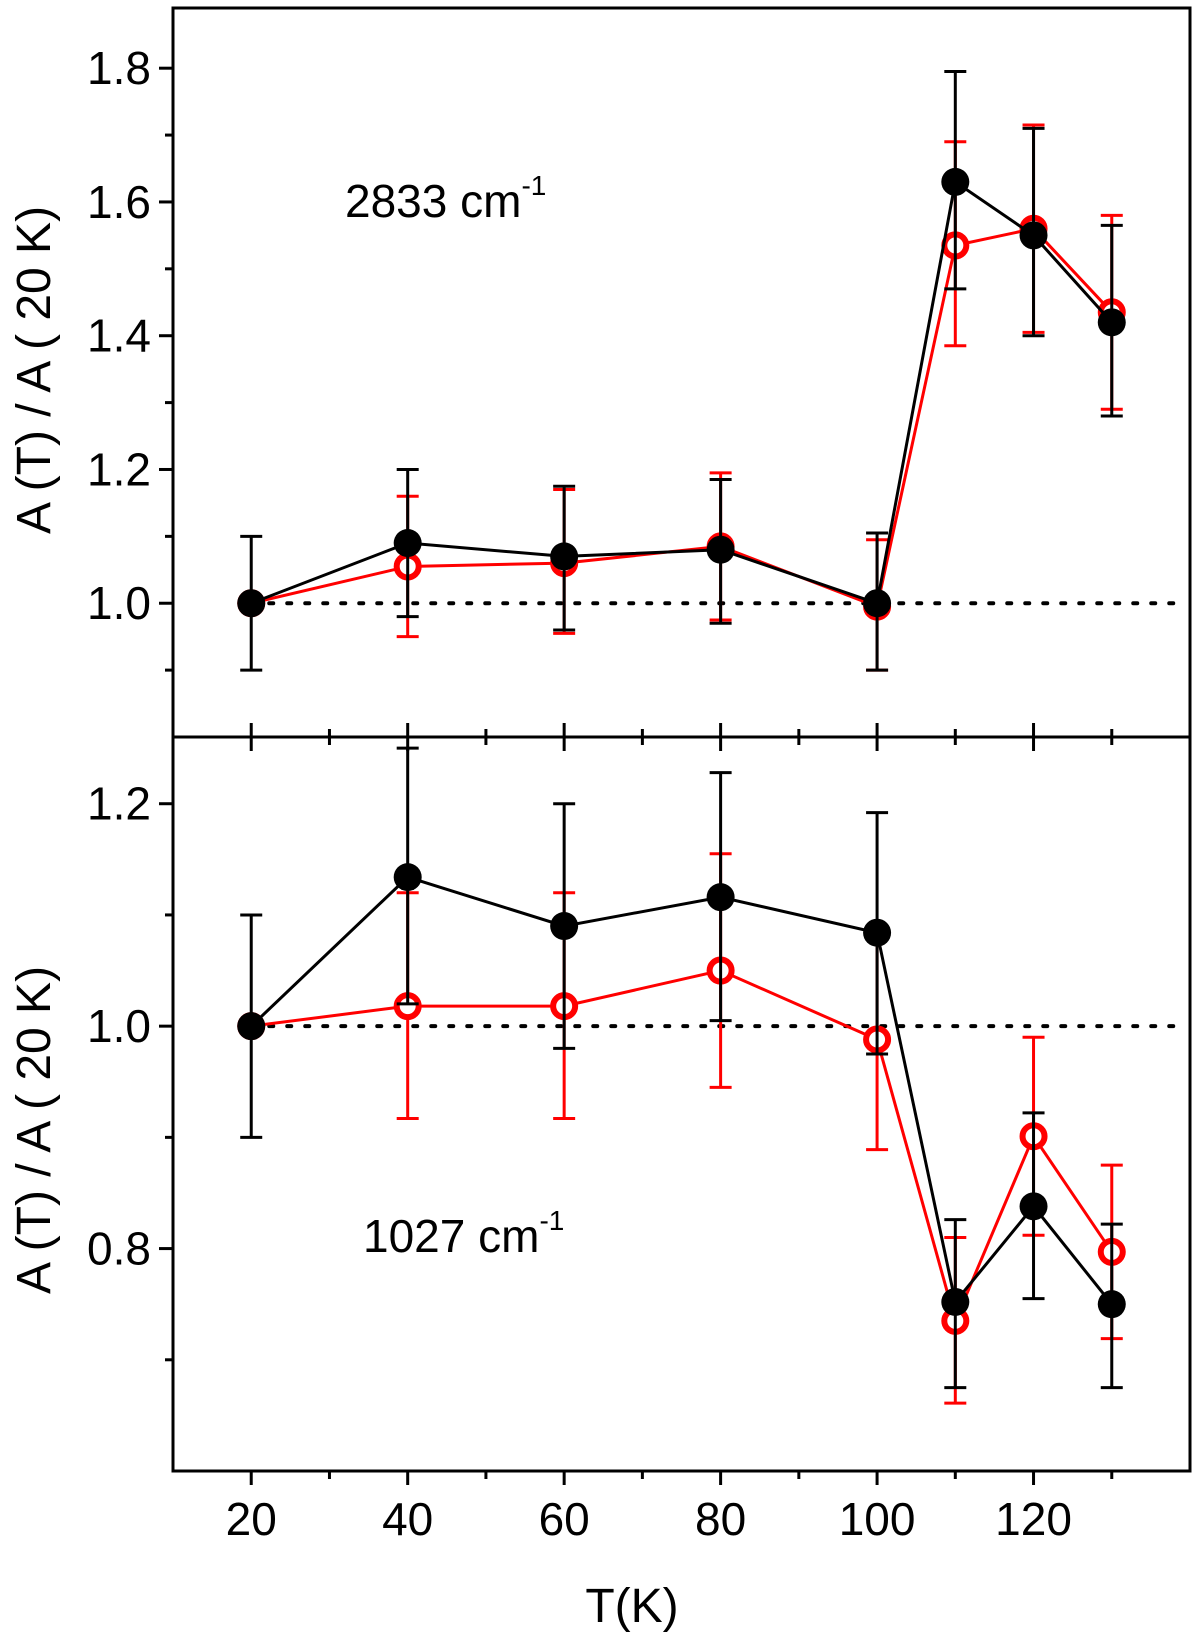  Describe the element at coordinates (631, 1606) in the screenshot. I see `x-axis-title: T(K)` at that location.